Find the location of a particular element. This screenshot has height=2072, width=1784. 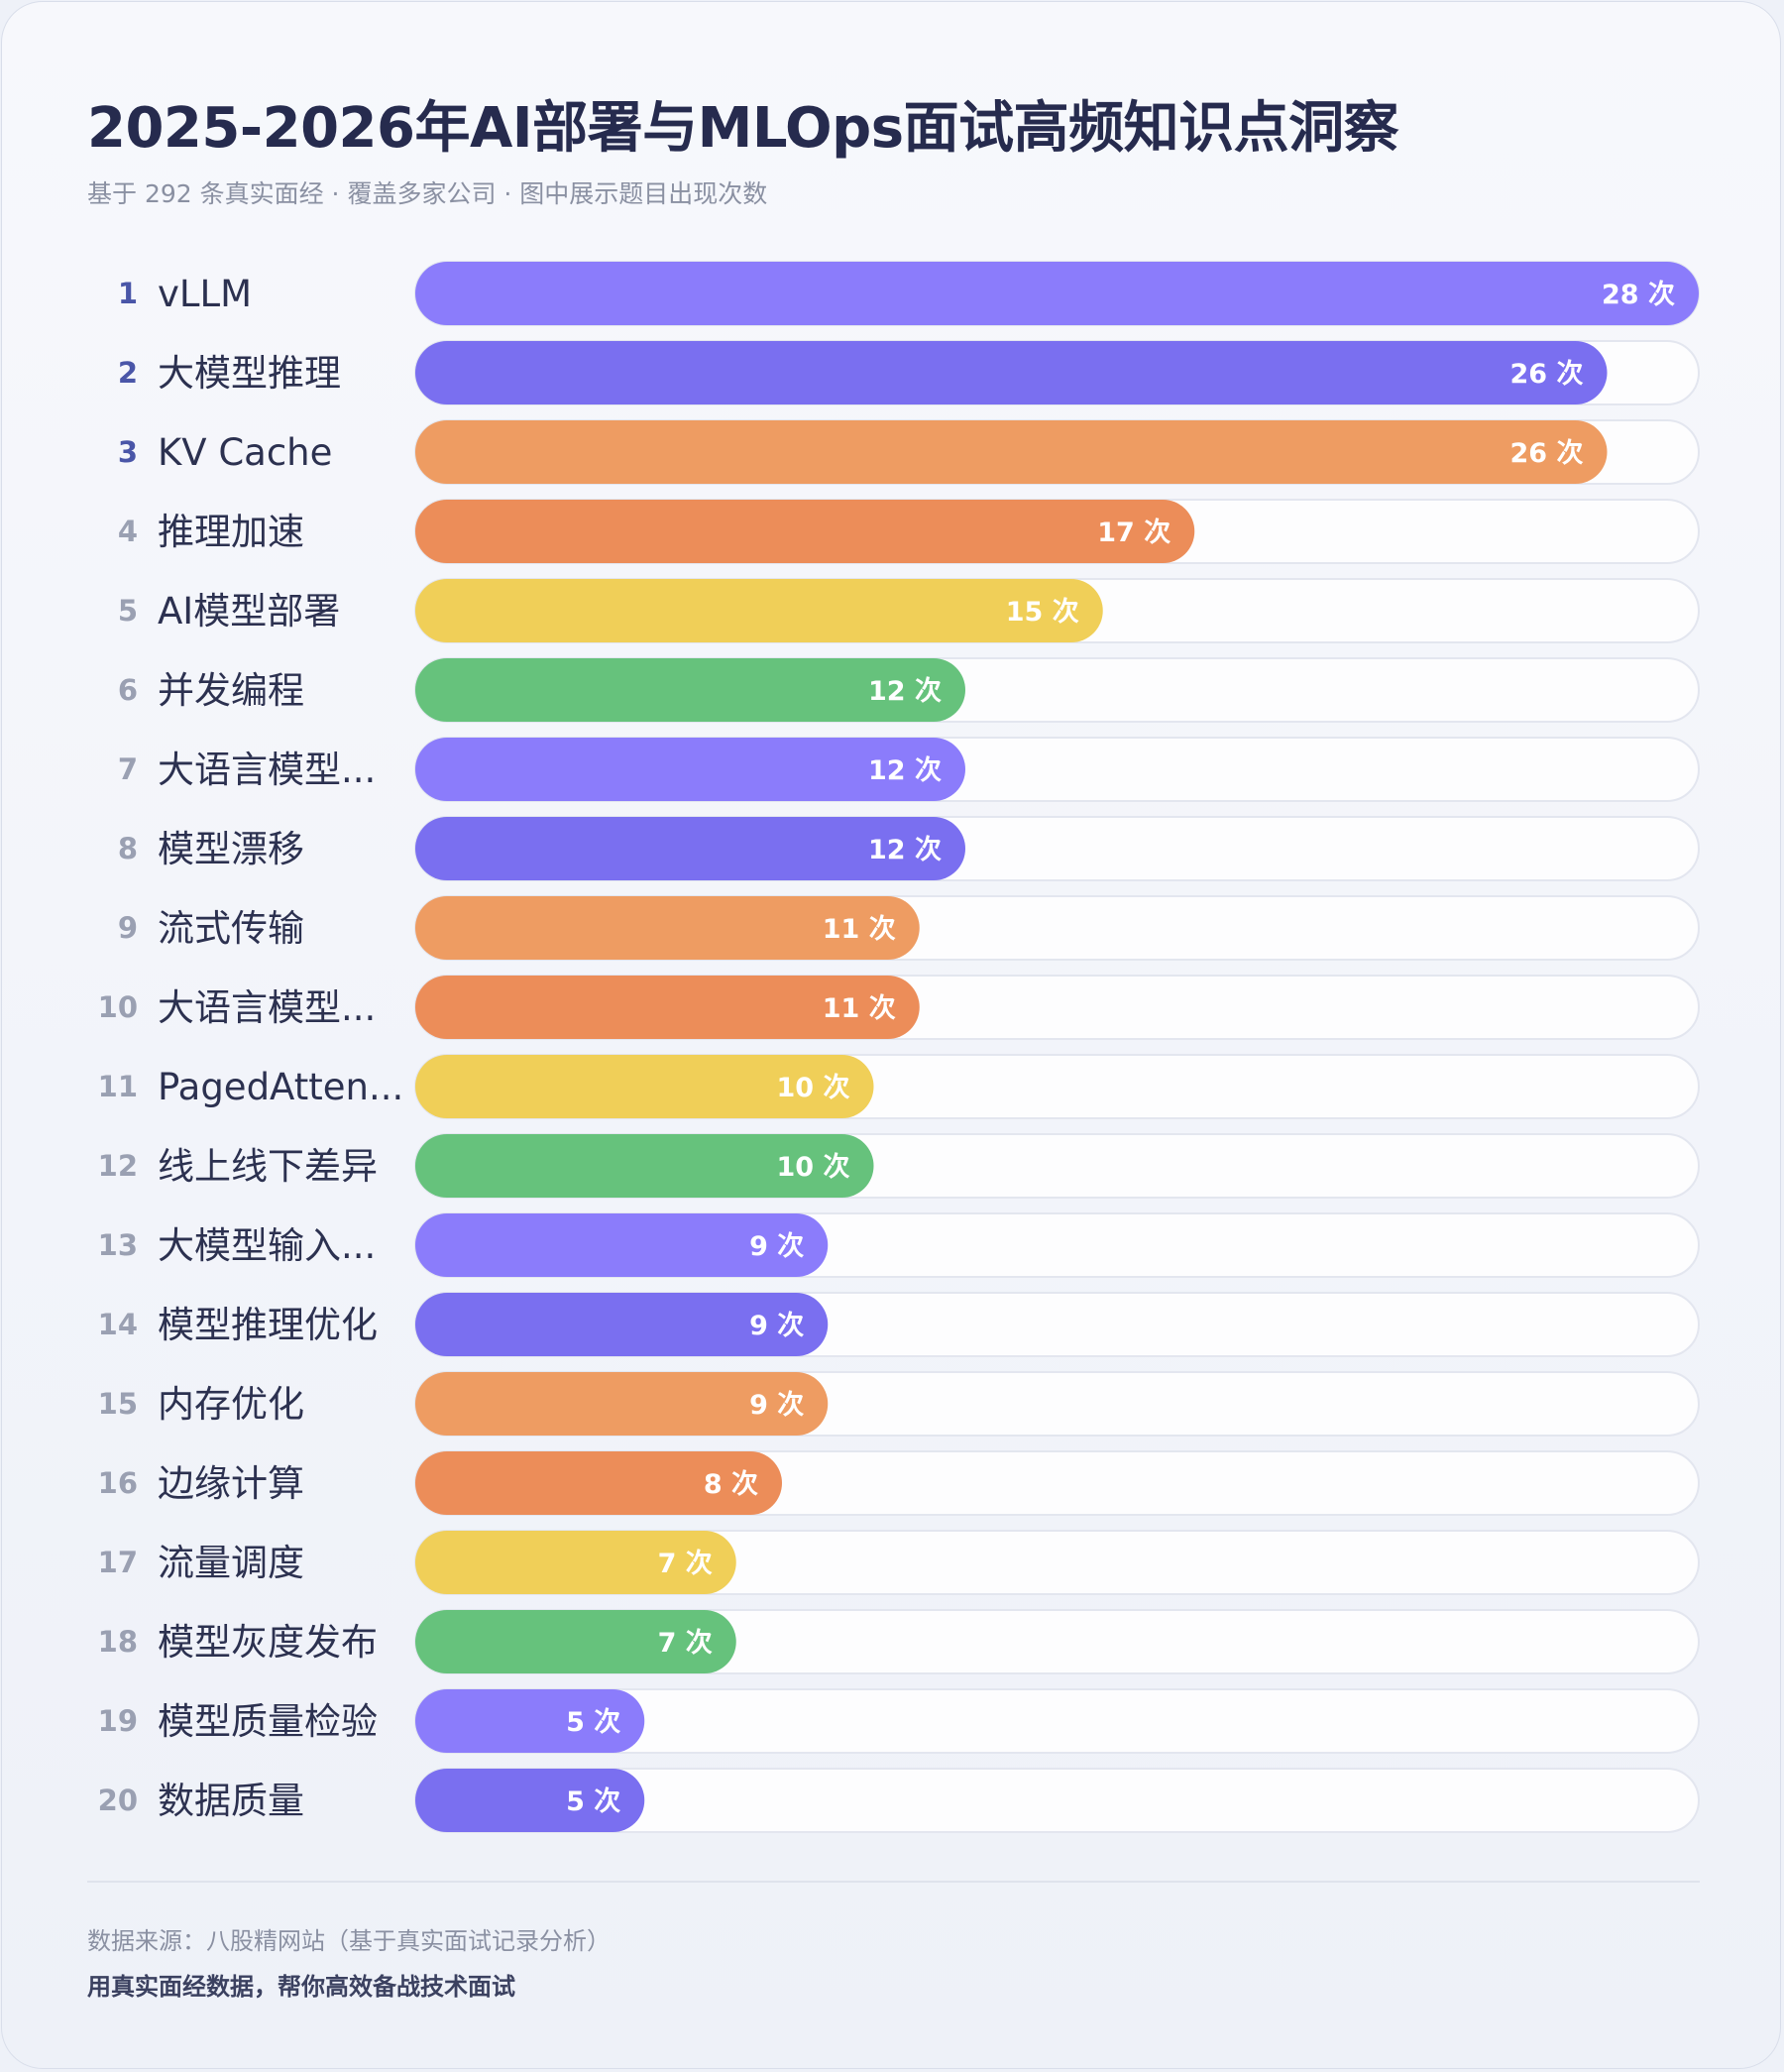

rank-label: 16 is located at coordinates (118, 1483).